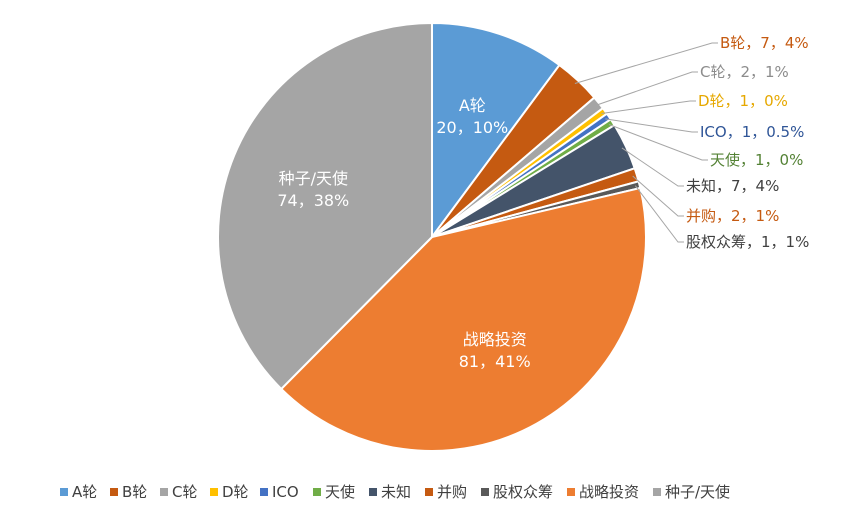 This screenshot has height=522, width=864. What do you see at coordinates (285, 492) in the screenshot?
I see `legend-entry-4: ICO` at bounding box center [285, 492].